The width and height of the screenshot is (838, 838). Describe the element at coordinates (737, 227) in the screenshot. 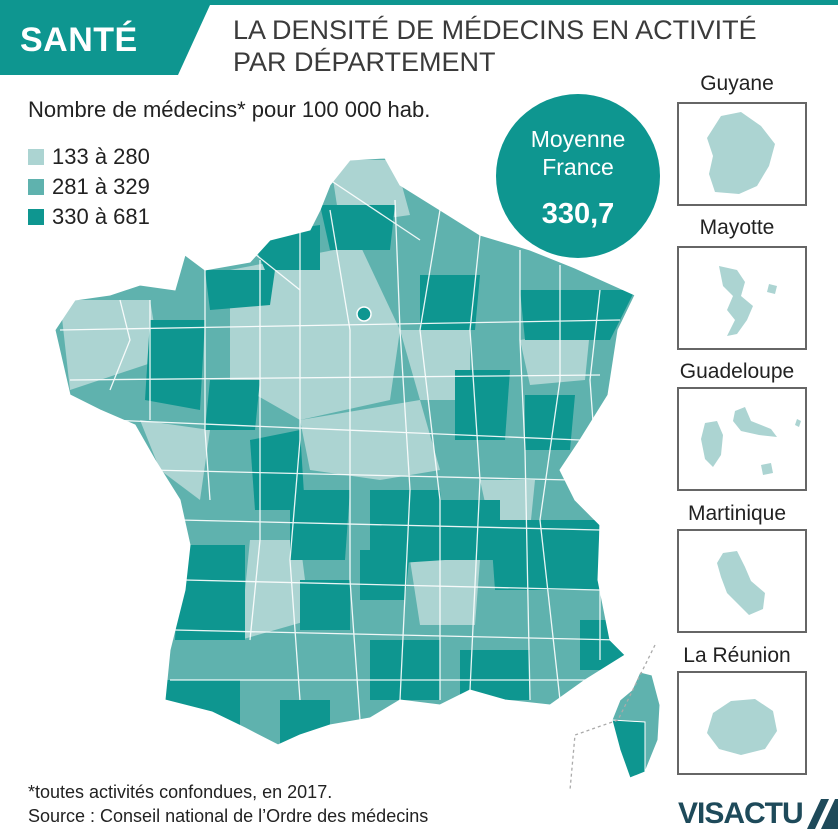

I see `inset-label-mayotte: Mayotte` at that location.